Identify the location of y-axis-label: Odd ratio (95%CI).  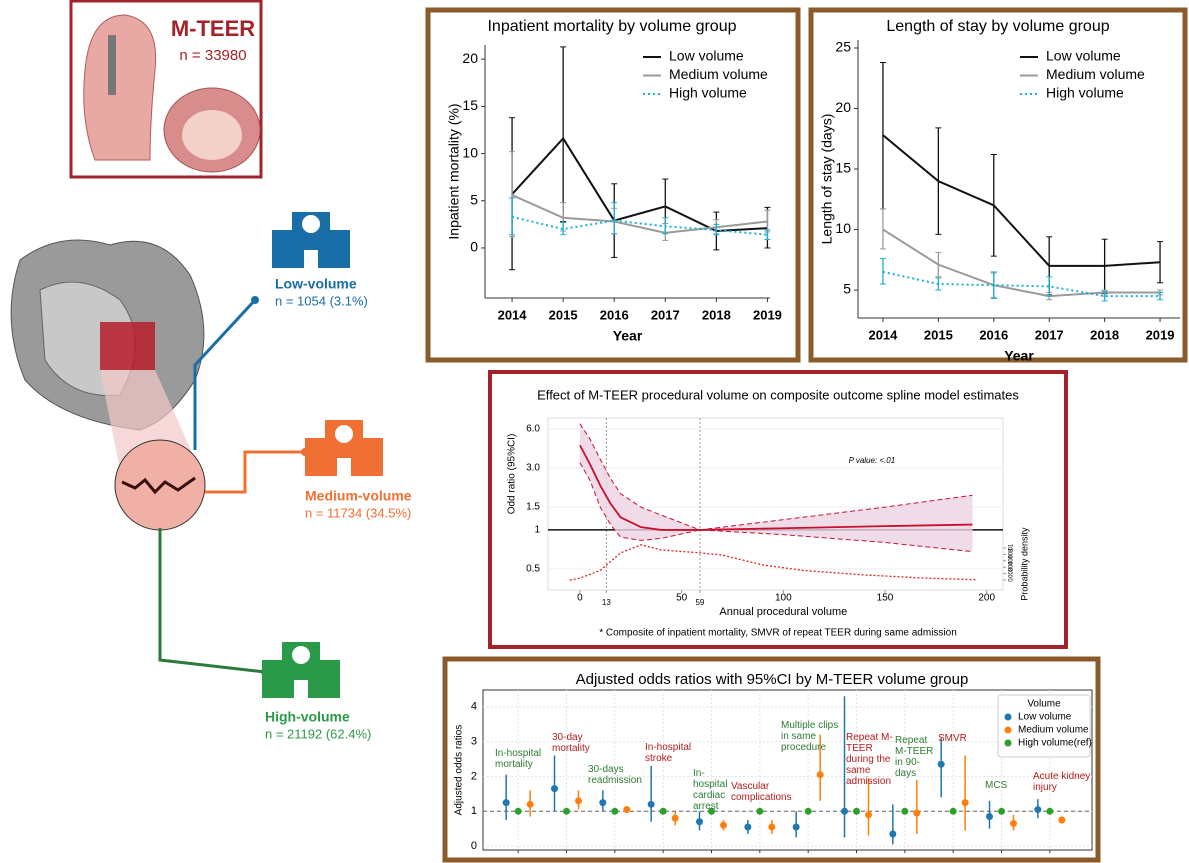
(512, 474).